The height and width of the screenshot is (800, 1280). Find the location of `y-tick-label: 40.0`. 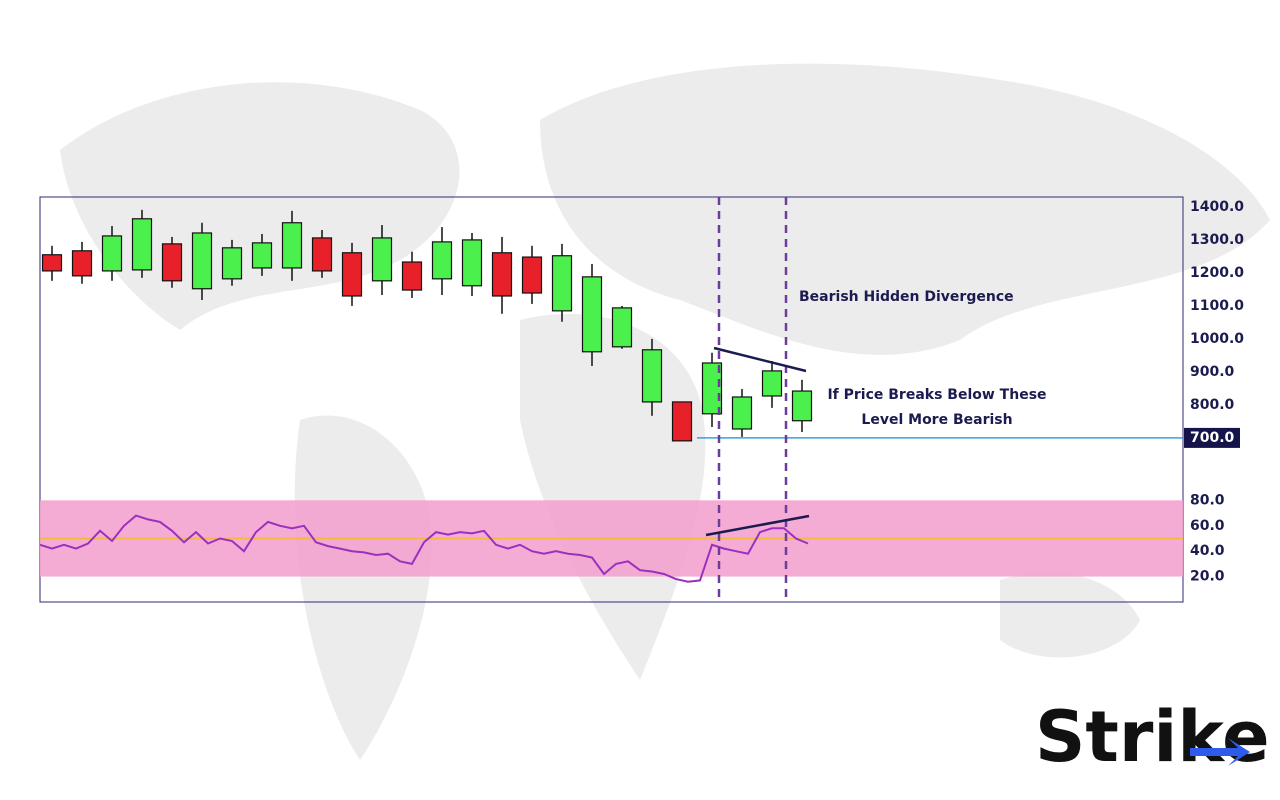

y-tick-label: 40.0 is located at coordinates (1207, 551).